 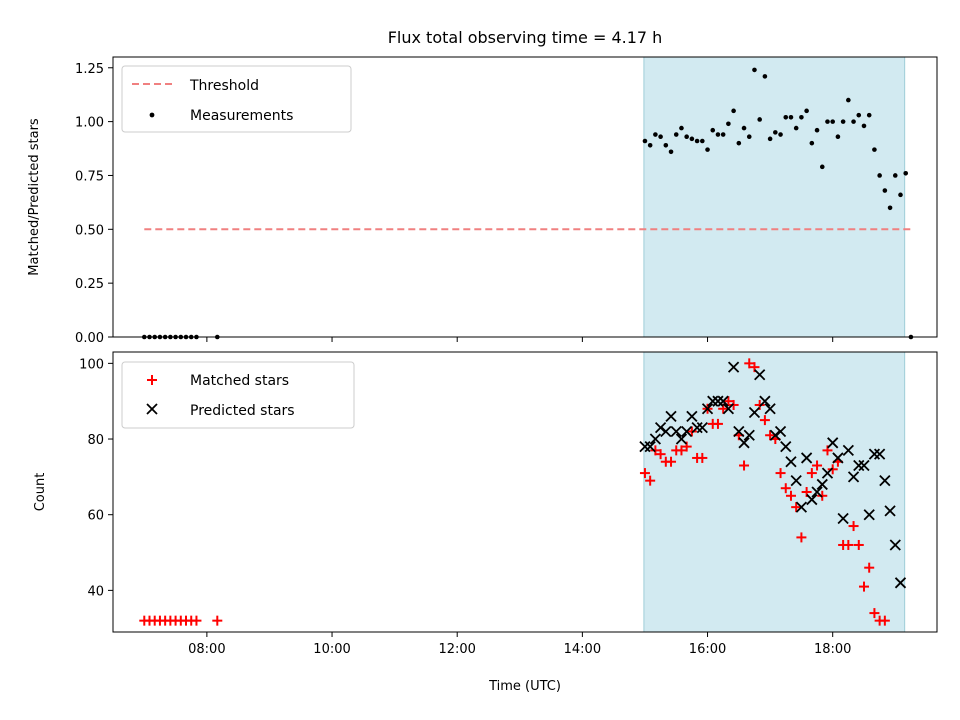 I want to click on x-tick-label: 08:00, so click(x=206, y=649).